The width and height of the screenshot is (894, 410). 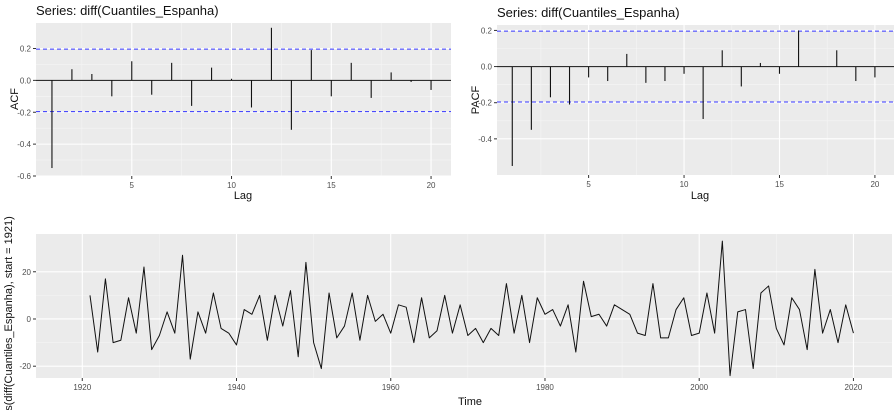 I want to click on y-tick-label: -20, so click(x=25, y=366).